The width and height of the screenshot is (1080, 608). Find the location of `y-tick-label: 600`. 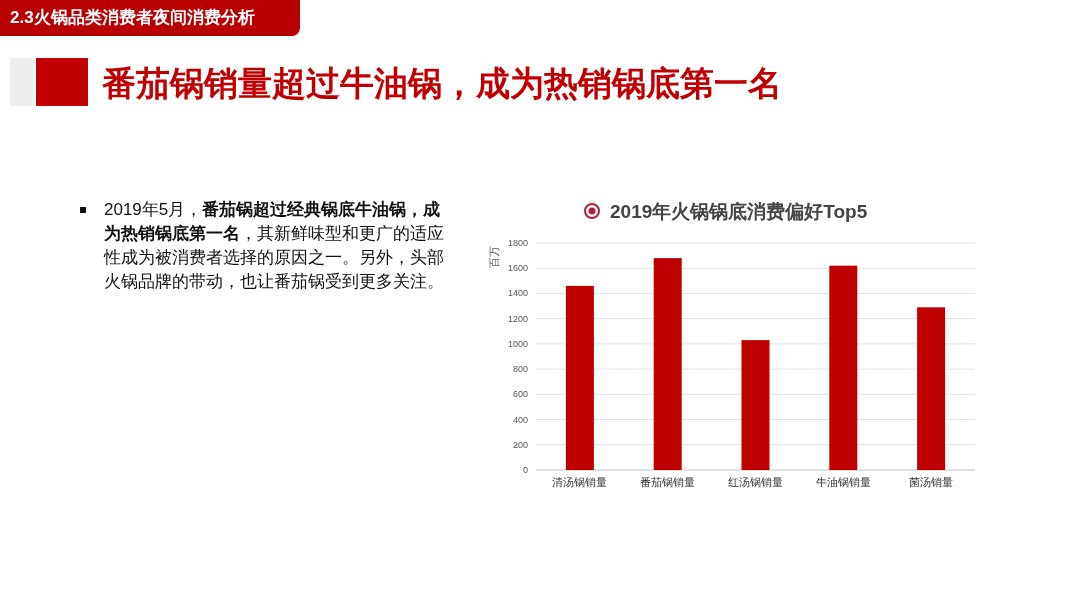

y-tick-label: 600 is located at coordinates (520, 394).